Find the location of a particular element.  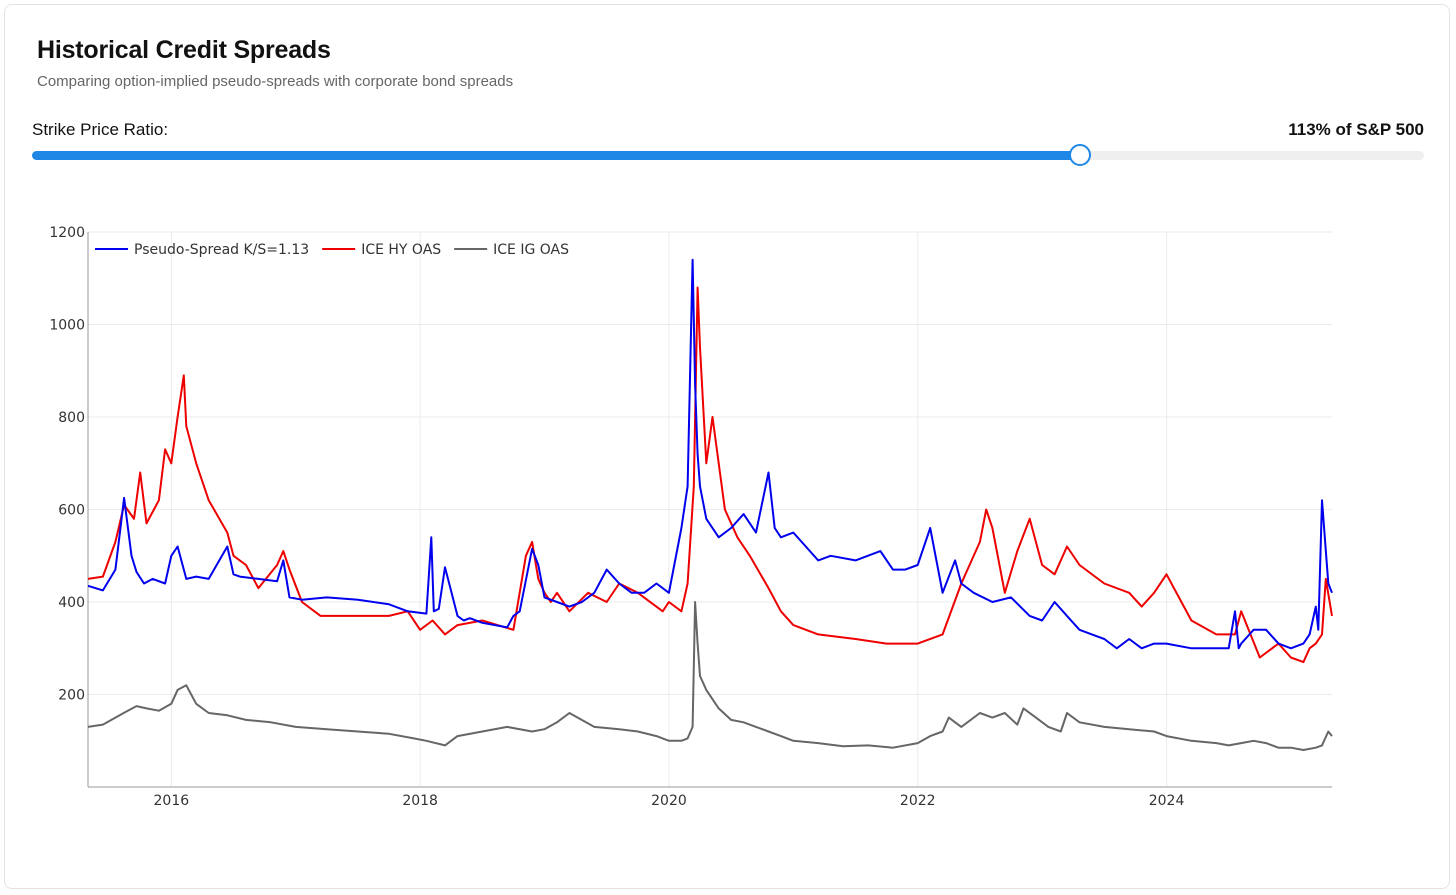

legend-label-0: Pseudo-Spread K/S=1.13 is located at coordinates (221, 250).